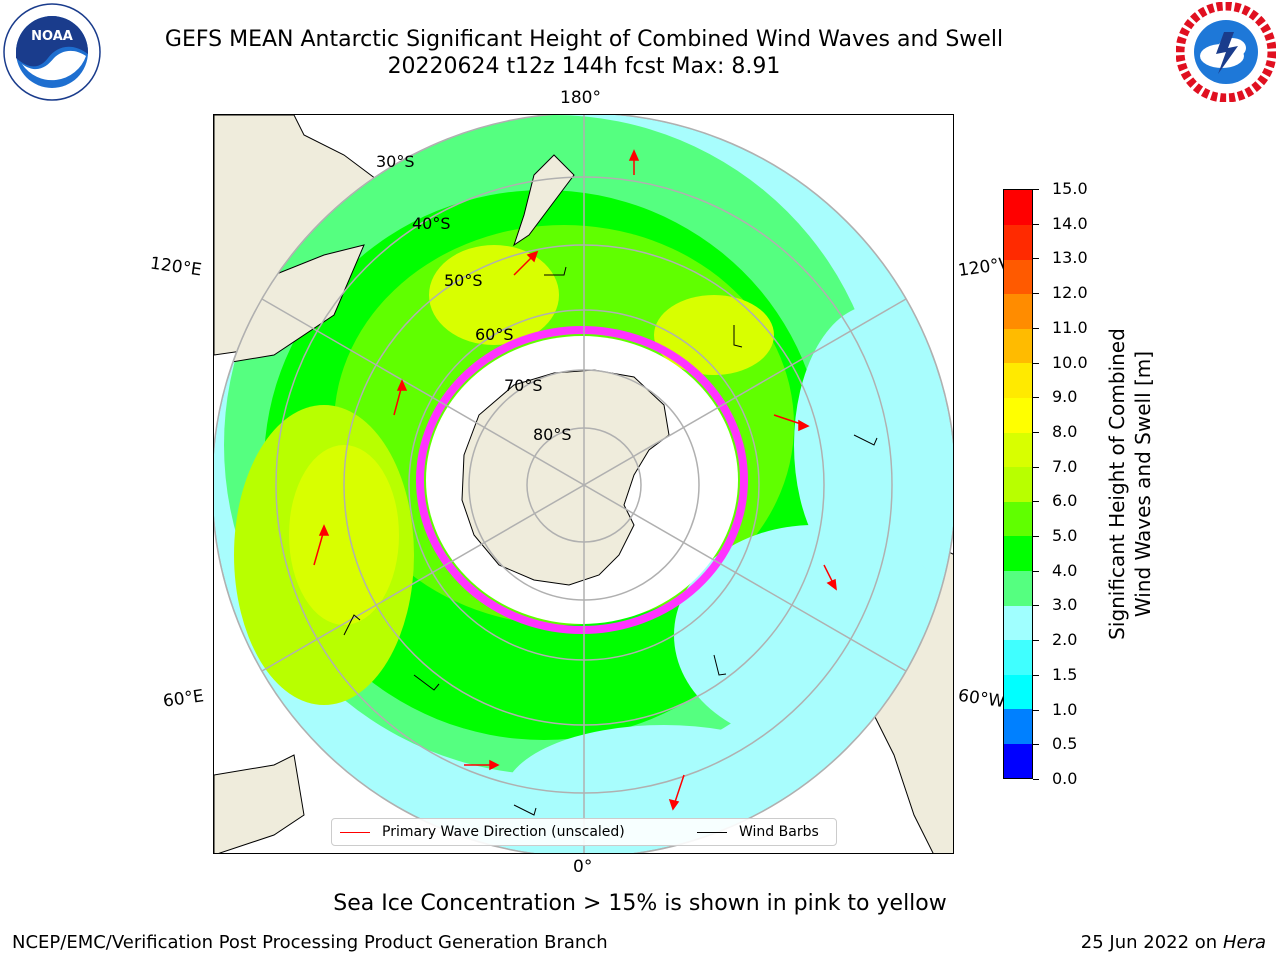 The width and height of the screenshot is (1280, 960). I want to click on latitude-label-50s: 50°S, so click(463, 280).